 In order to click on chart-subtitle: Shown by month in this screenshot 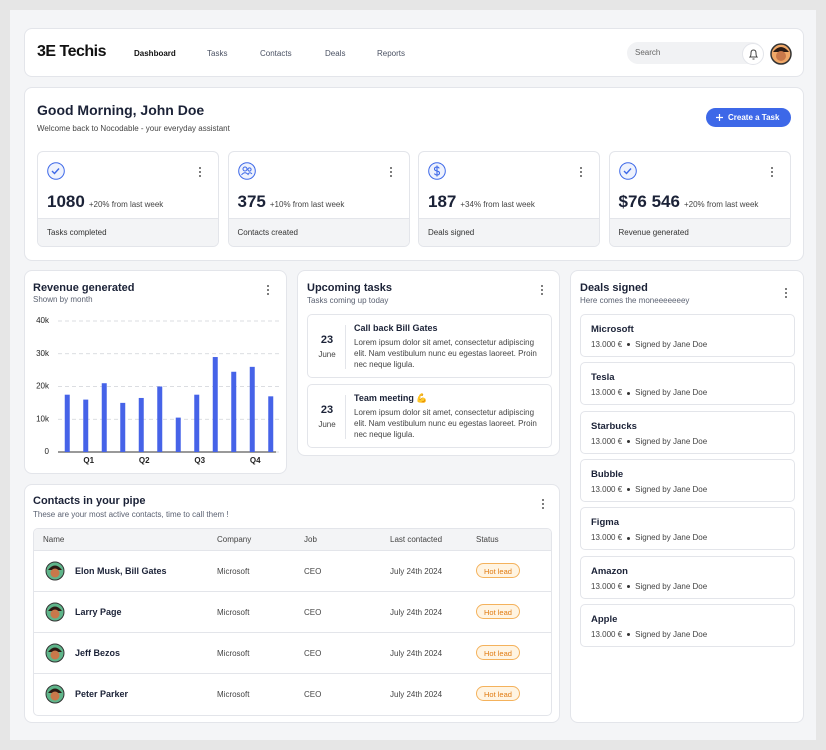, I will do `click(63, 299)`.